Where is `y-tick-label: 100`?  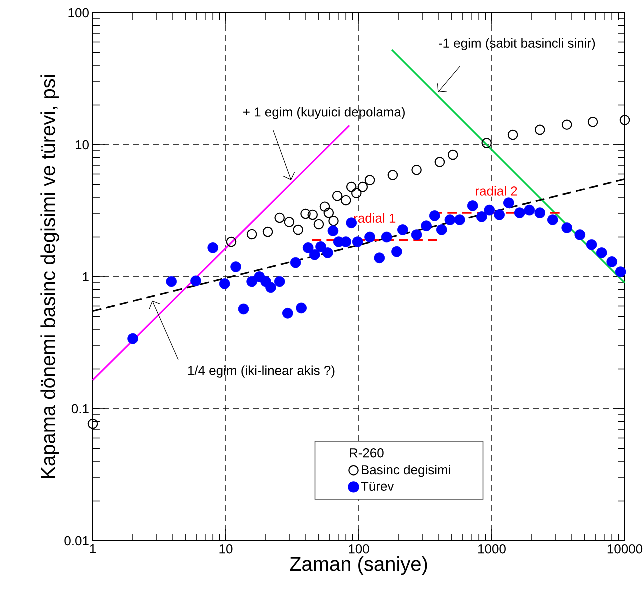
y-tick-label: 100 is located at coordinates (78, 13).